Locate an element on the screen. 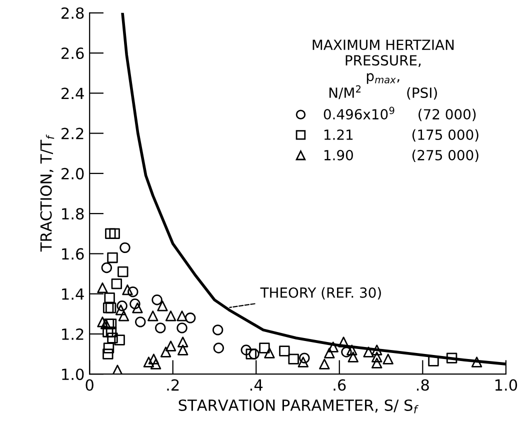 The width and height of the screenshot is (527, 430). y-tick-label: 2.0 is located at coordinates (73, 174).